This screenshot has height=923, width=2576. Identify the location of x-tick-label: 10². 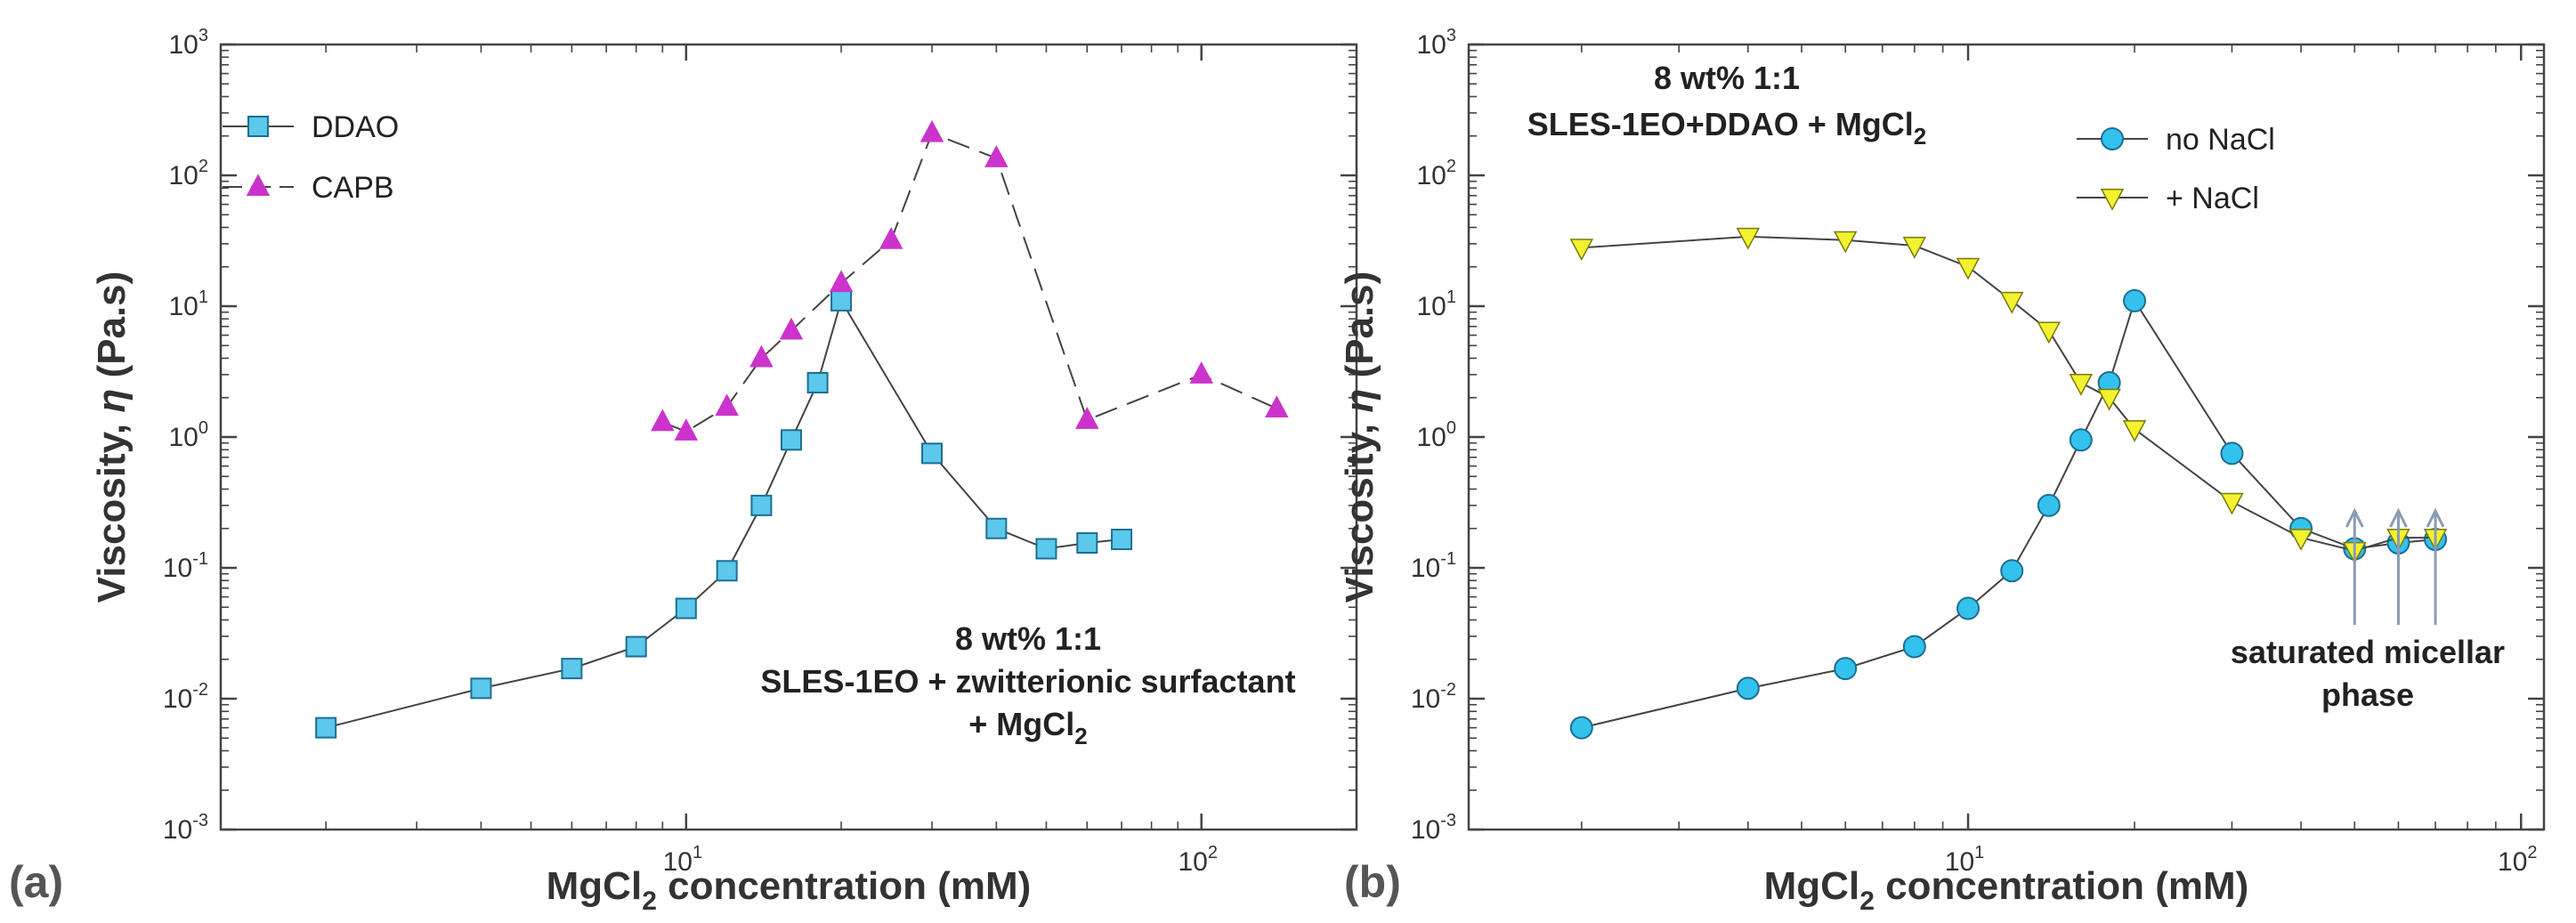
(1198, 860).